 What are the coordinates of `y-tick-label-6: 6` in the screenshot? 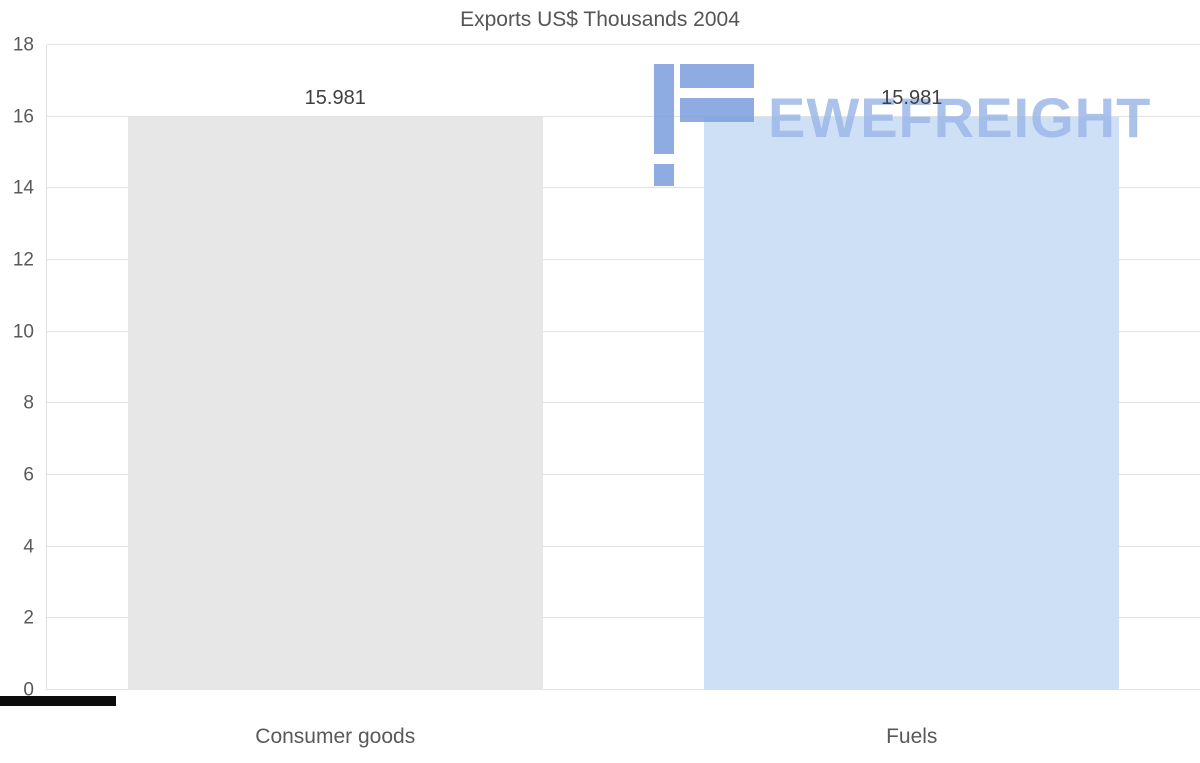 It's located at (28, 475).